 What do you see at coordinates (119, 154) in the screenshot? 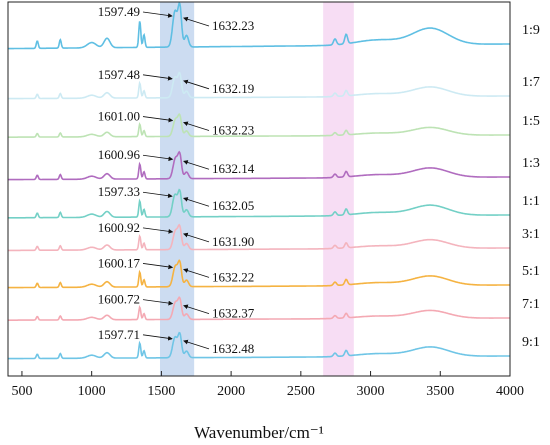
I see `peak-label-left-1-3: 1600.96` at bounding box center [119, 154].